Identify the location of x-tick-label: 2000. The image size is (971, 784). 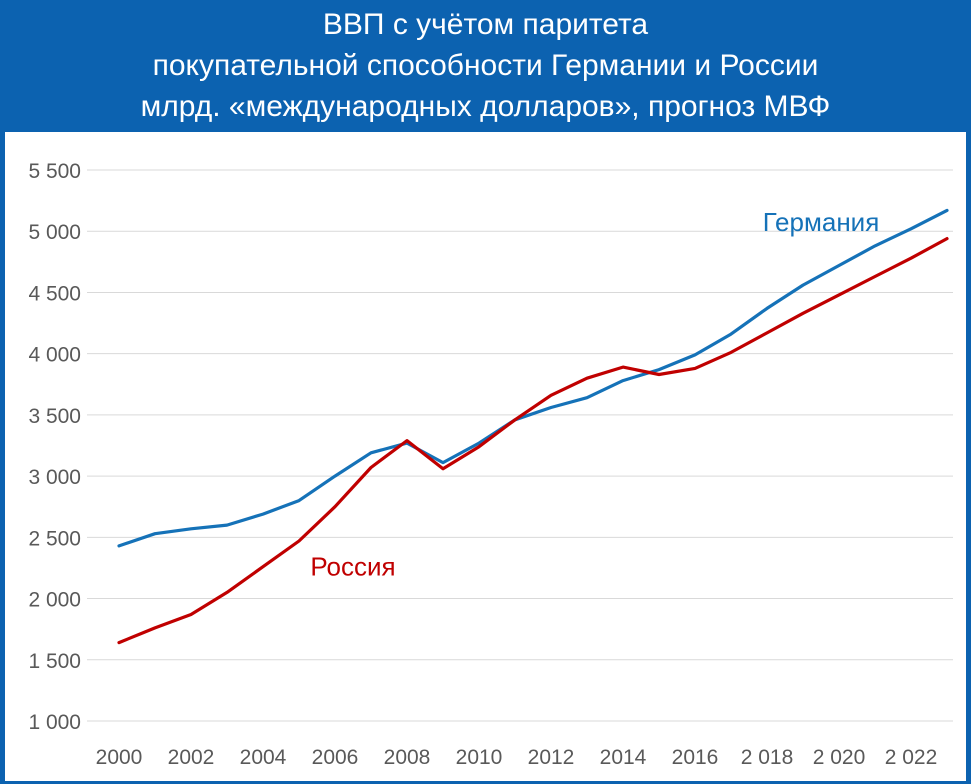
(119, 757).